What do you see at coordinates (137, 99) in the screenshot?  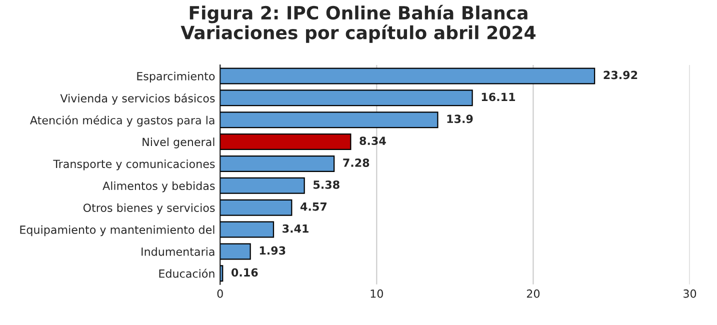 I see `y-tick-label: Vivienda y servicios básicos` at bounding box center [137, 99].